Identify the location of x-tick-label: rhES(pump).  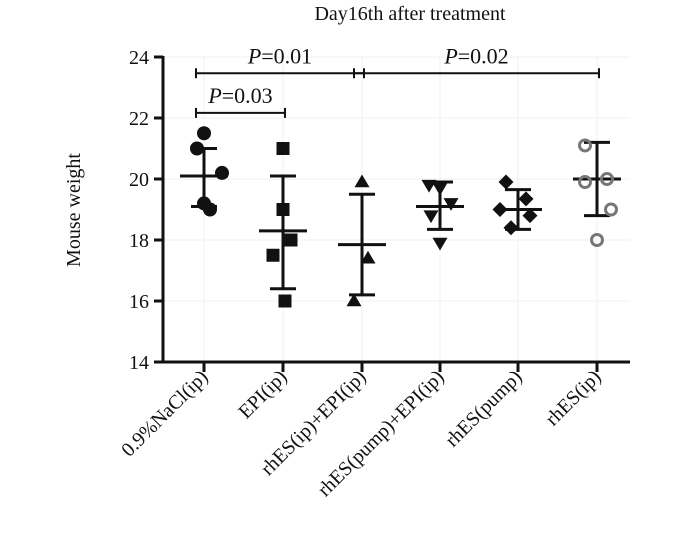
(483, 408).